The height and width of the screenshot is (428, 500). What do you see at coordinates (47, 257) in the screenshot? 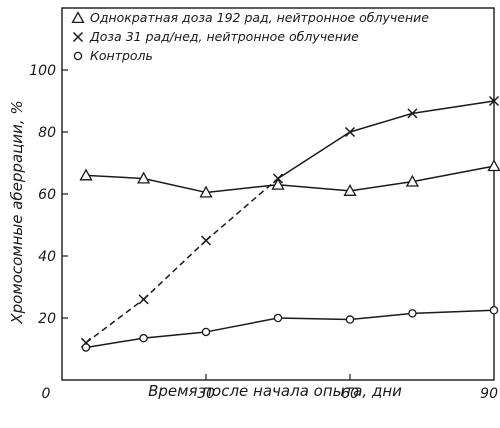
I see `y-tick-label: 40` at bounding box center [47, 257].